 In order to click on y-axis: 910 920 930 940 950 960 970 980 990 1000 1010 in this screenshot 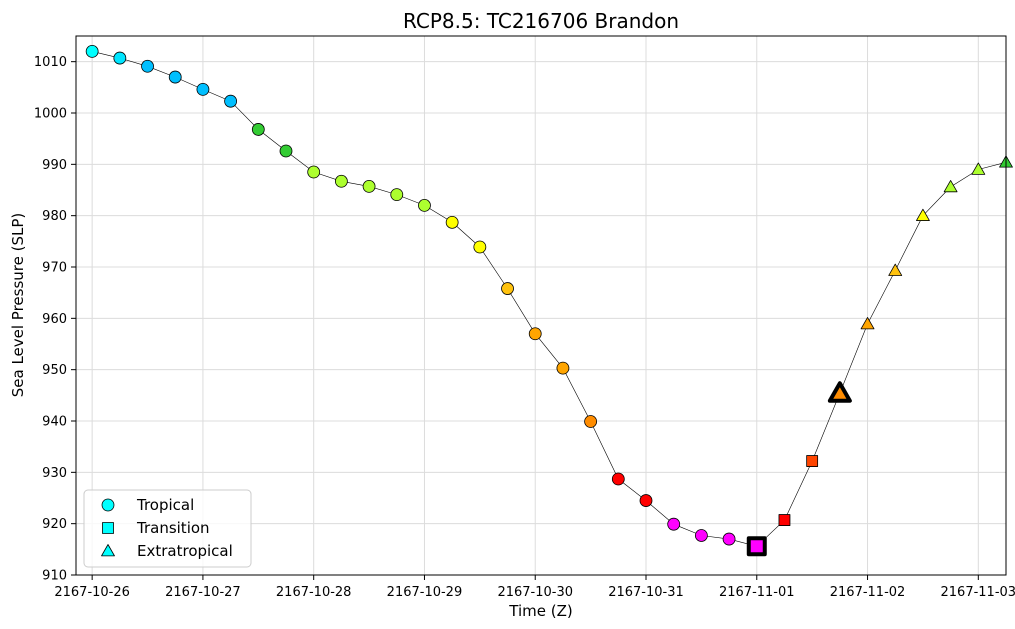, I will do `click(55, 319)`.